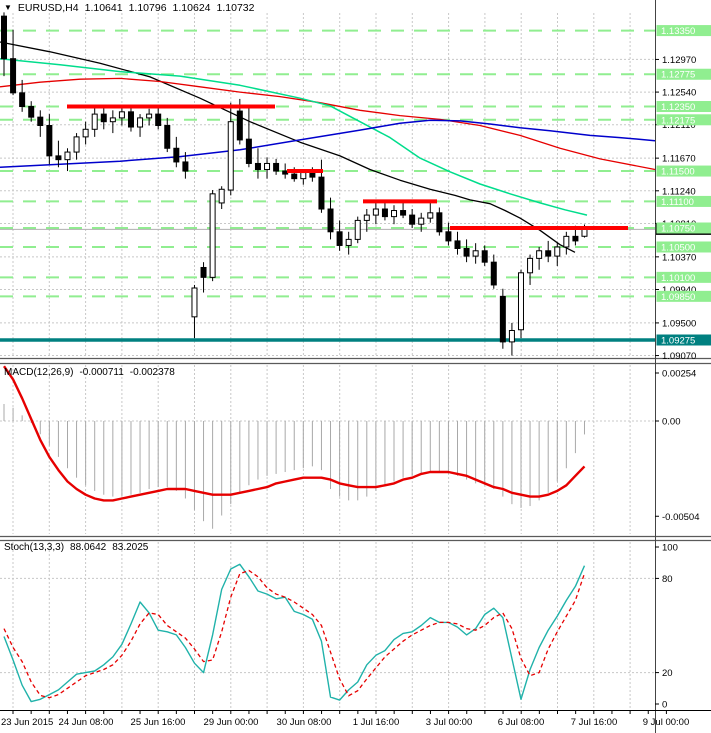 The width and height of the screenshot is (711, 733). Describe the element at coordinates (670, 548) in the screenshot. I see `stoch-axis-label: 100` at that location.